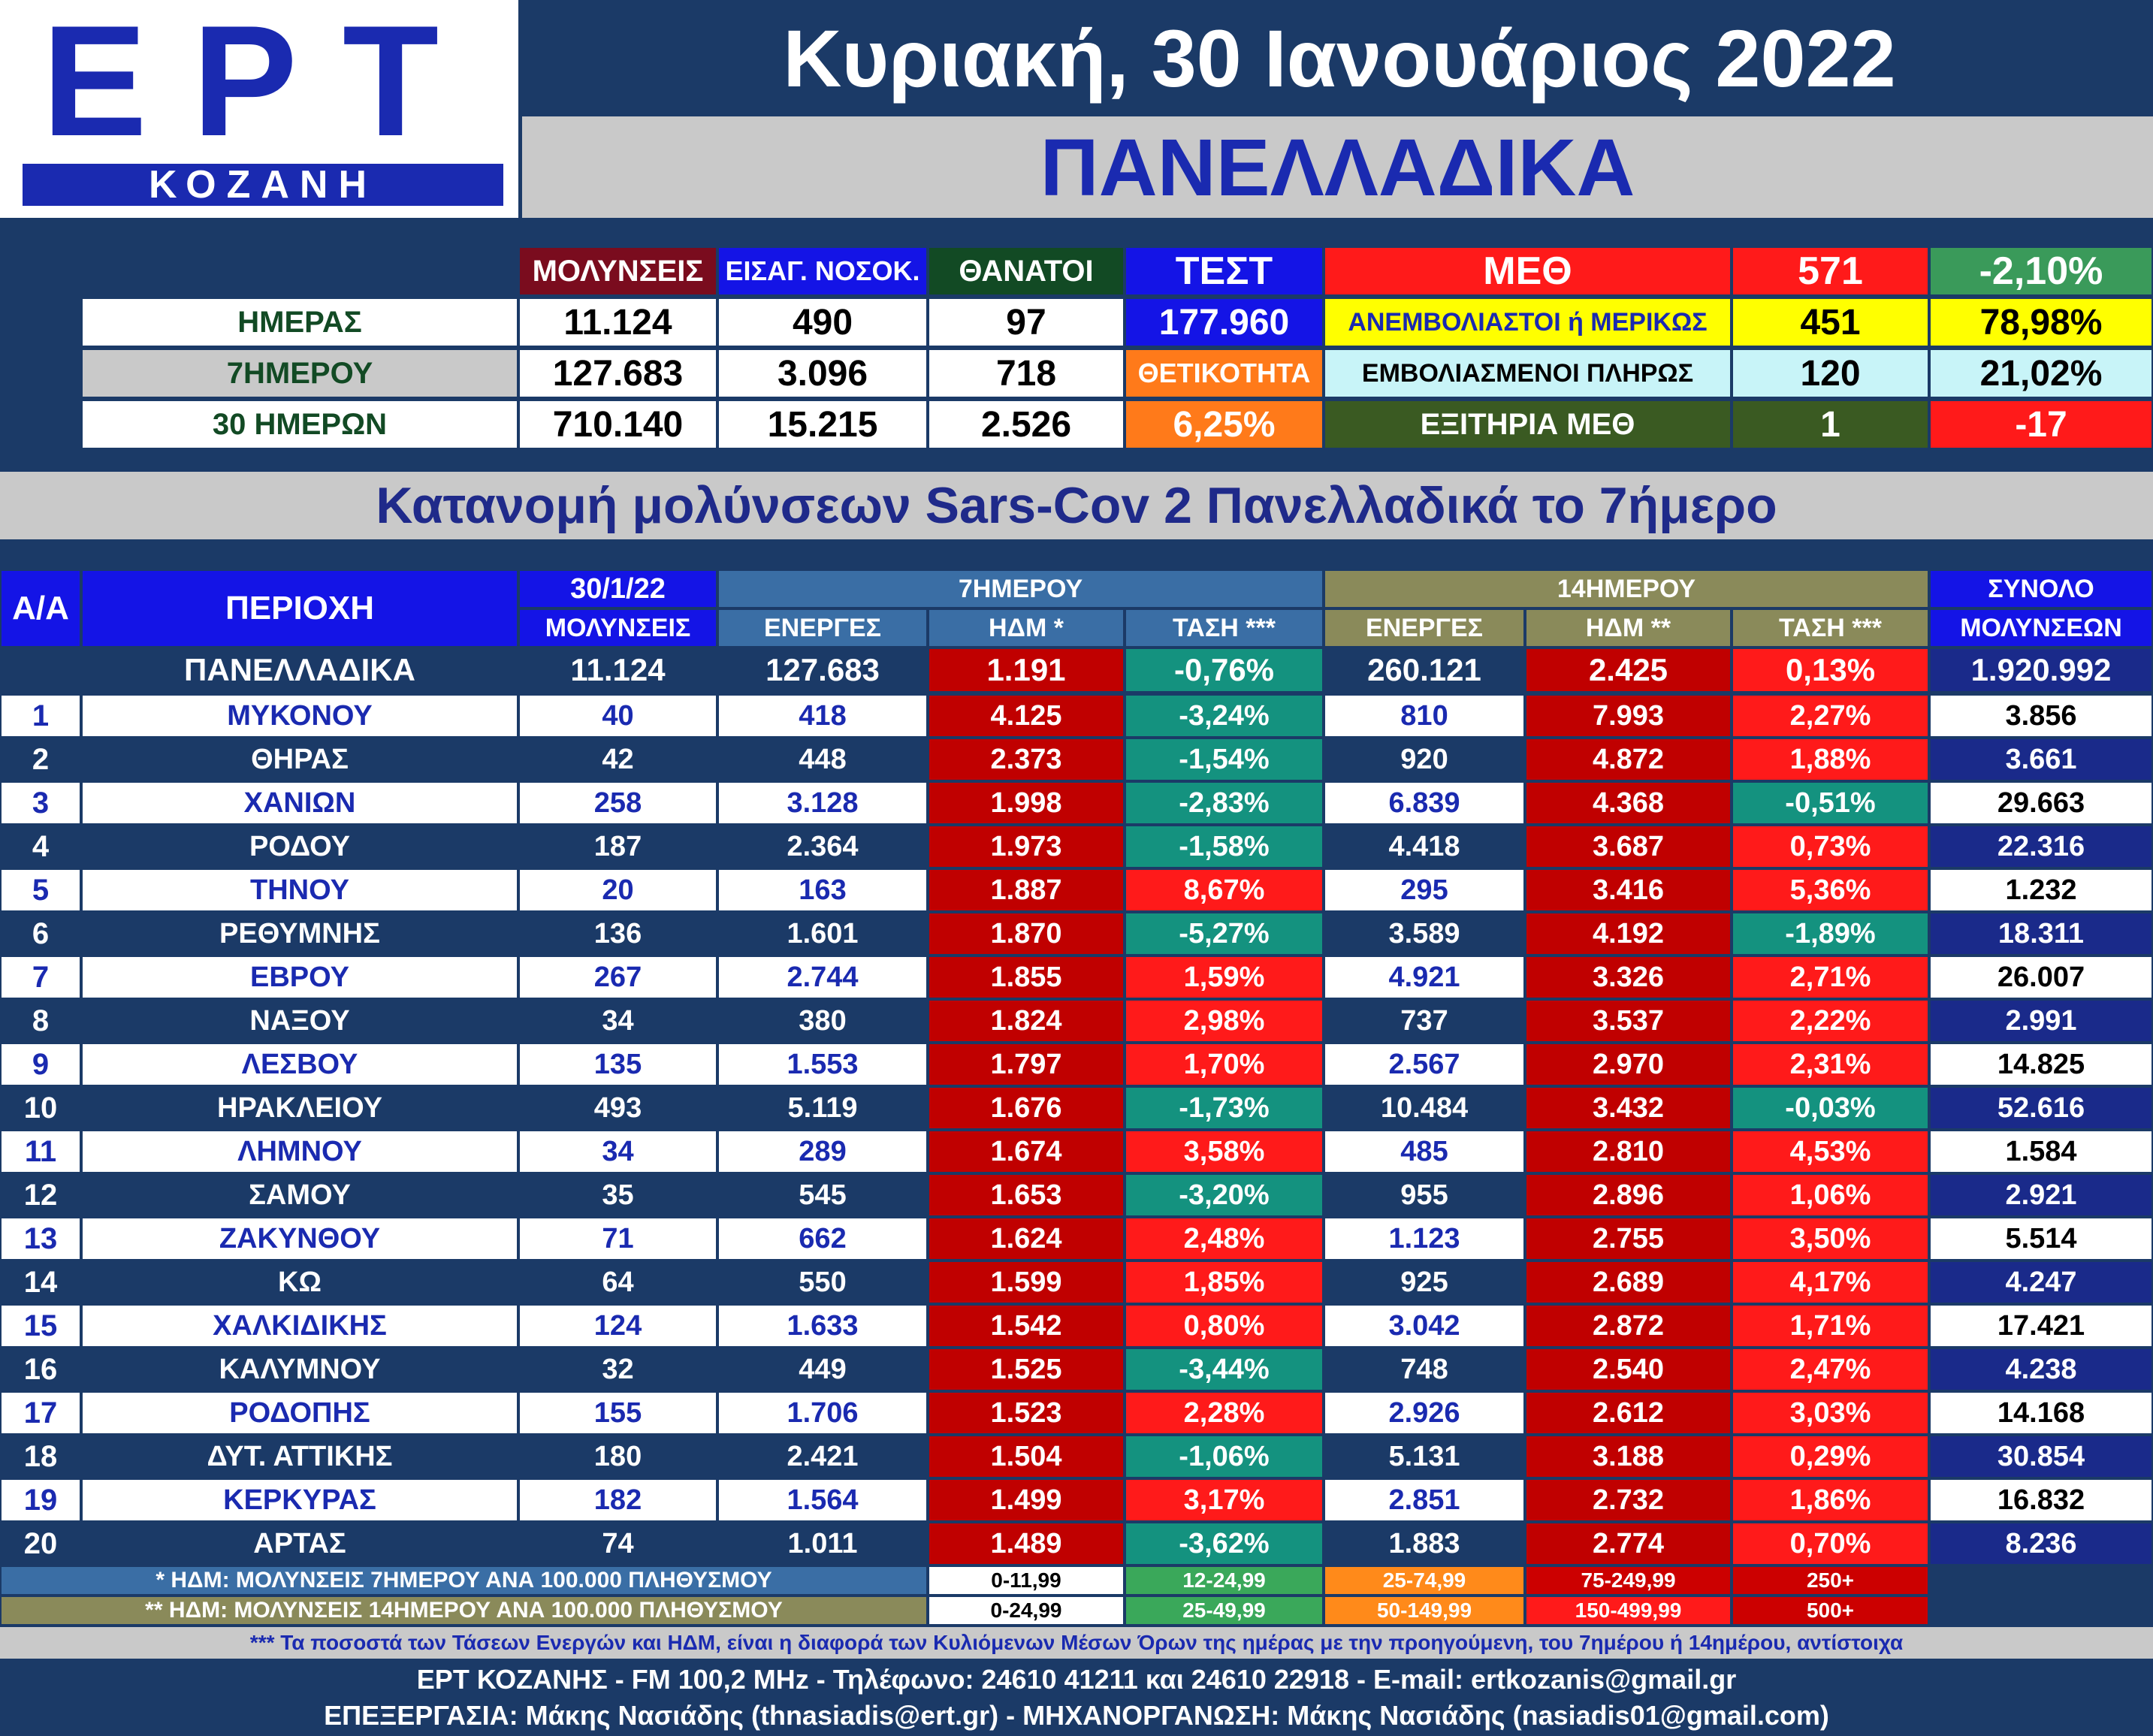 The width and height of the screenshot is (2153, 1736). I want to click on row-idm-14: 2.755, so click(1629, 1238).